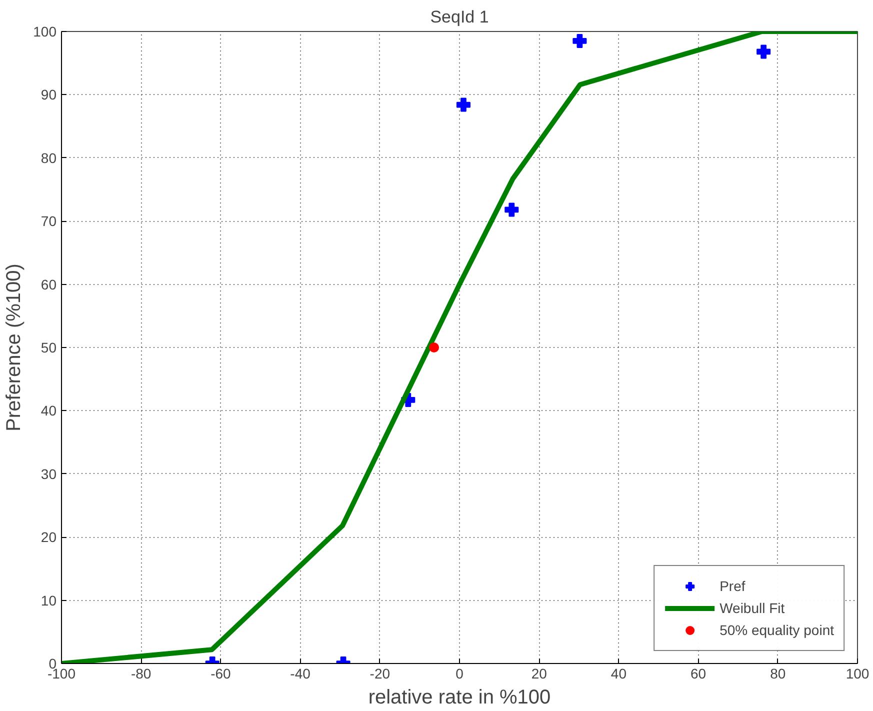 The height and width of the screenshot is (711, 873). Describe the element at coordinates (48, 221) in the screenshot. I see `y-tick-label: 70` at that location.